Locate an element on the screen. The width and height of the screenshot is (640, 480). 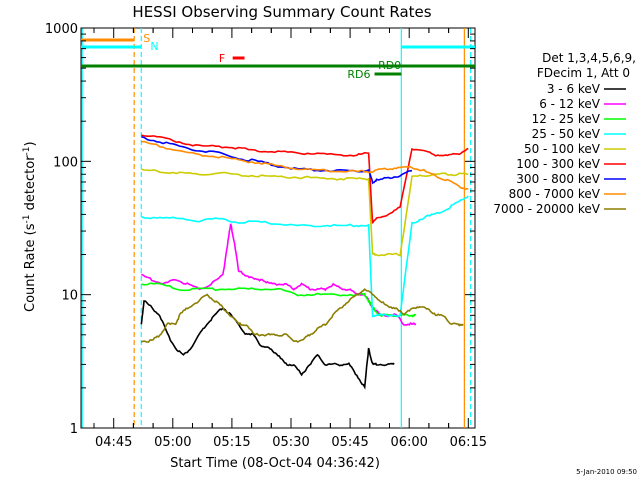
legend-label: 12 - 25 keV is located at coordinates (566, 119).